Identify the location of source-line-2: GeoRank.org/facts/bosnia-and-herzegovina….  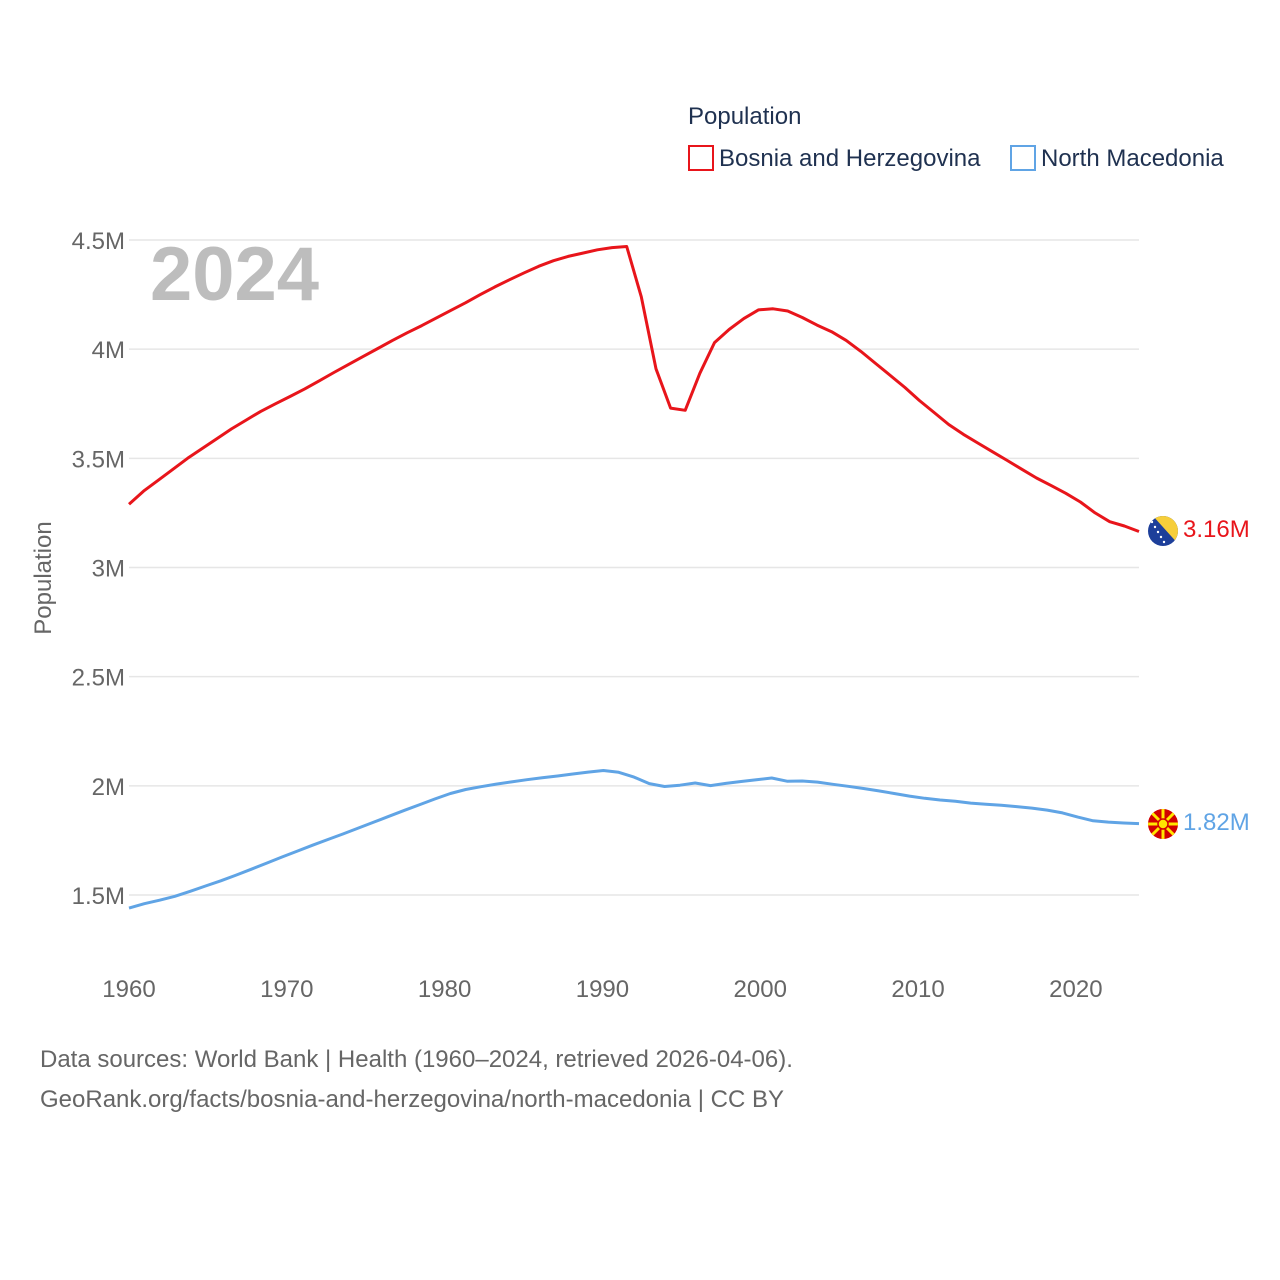
(412, 1099).